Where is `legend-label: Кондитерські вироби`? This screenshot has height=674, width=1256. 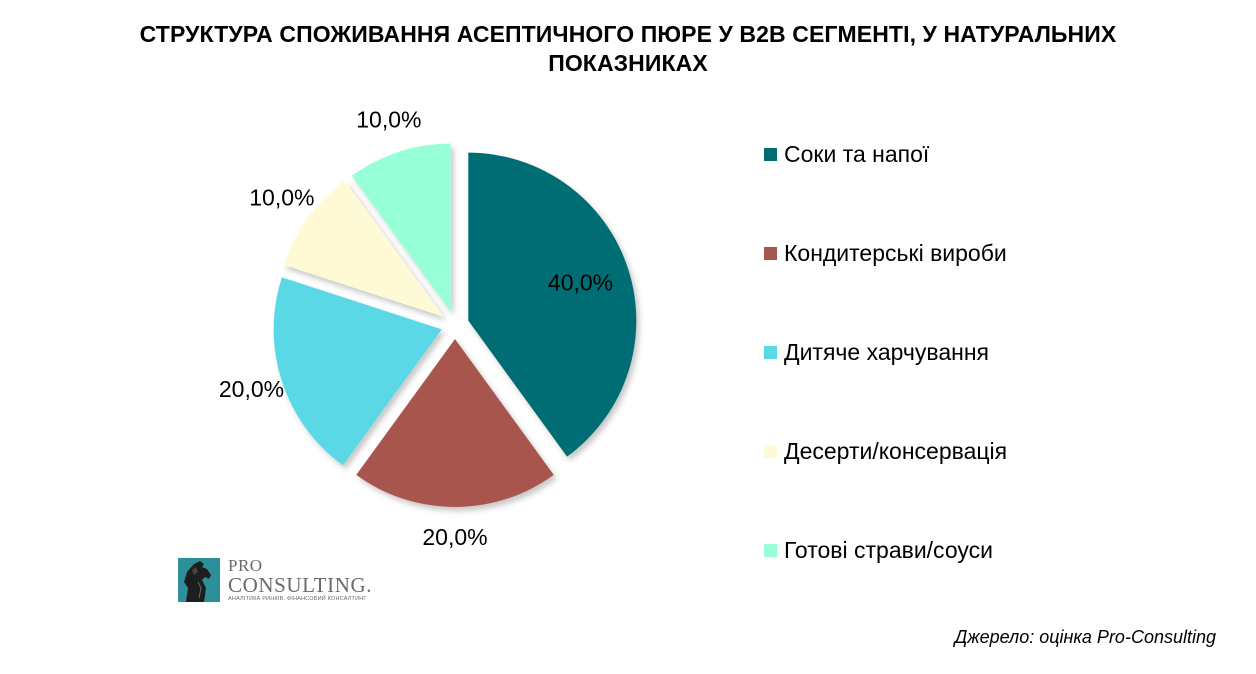
legend-label: Кондитерські вироби is located at coordinates (895, 253).